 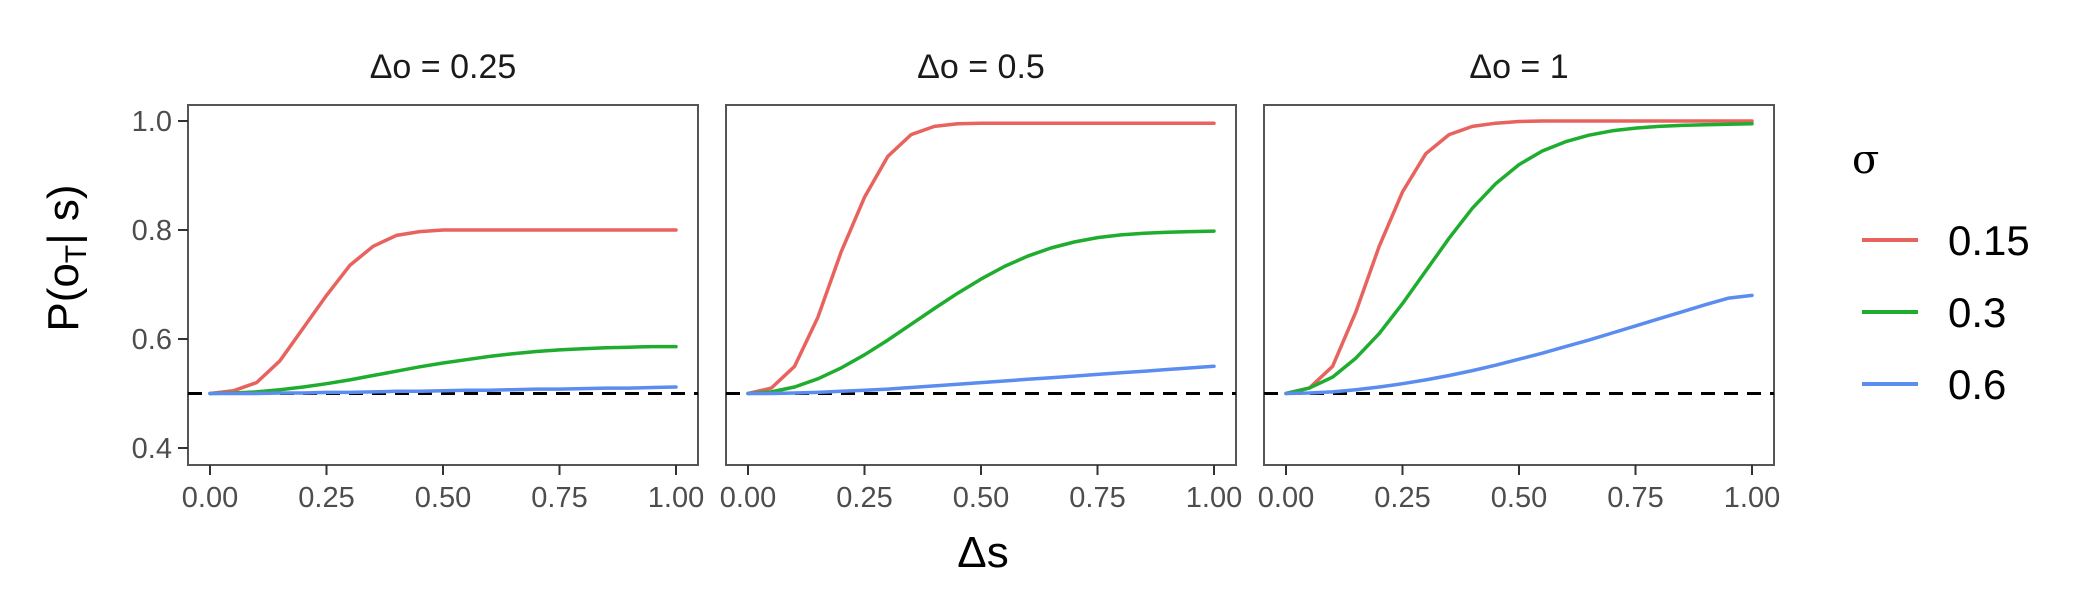 What do you see at coordinates (1865, 160) in the screenshot?
I see `legend-title: σ` at bounding box center [1865, 160].